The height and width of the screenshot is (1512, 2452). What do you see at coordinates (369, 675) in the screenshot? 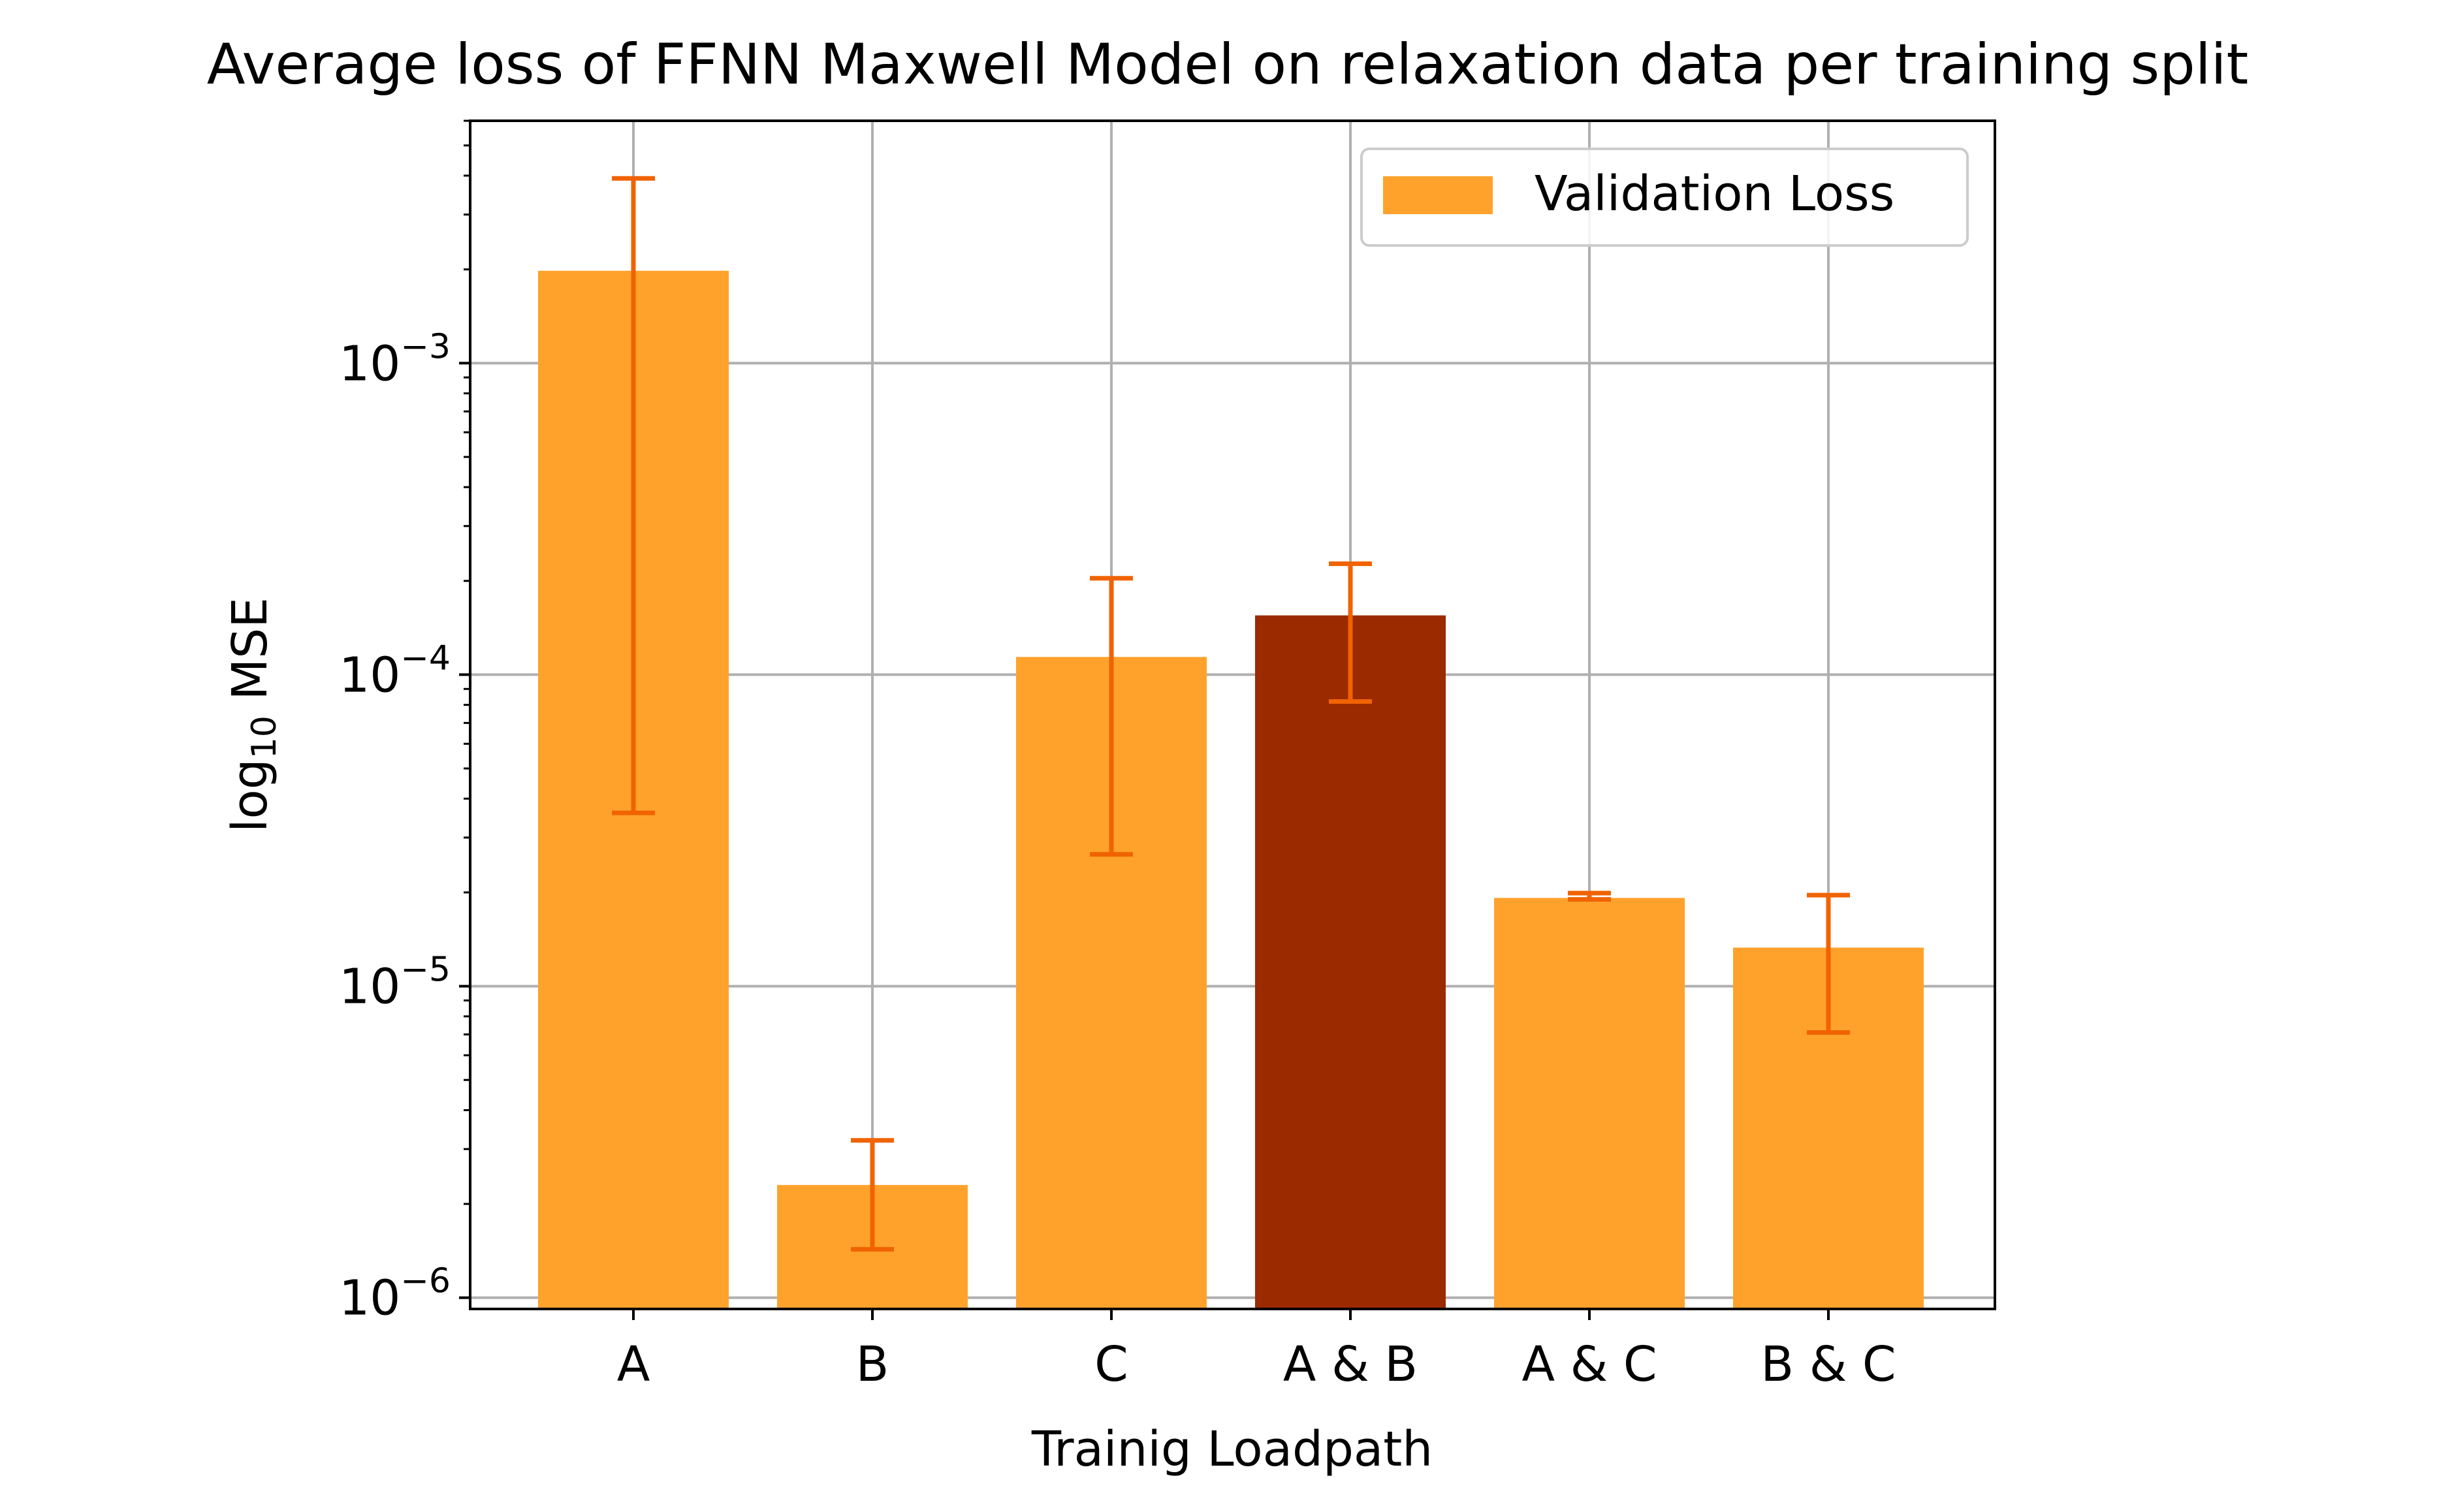
I see `y-tick-label-base-2: 10` at bounding box center [369, 675].